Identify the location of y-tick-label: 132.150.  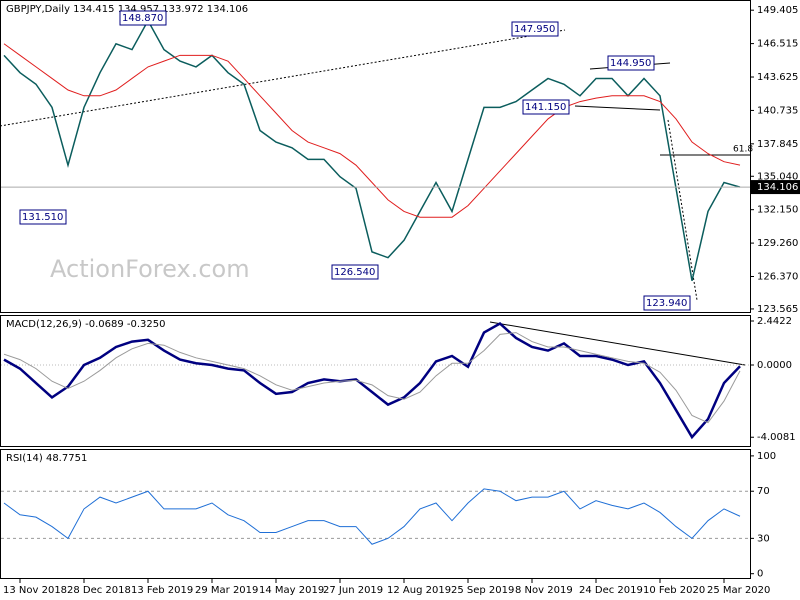
(777, 210).